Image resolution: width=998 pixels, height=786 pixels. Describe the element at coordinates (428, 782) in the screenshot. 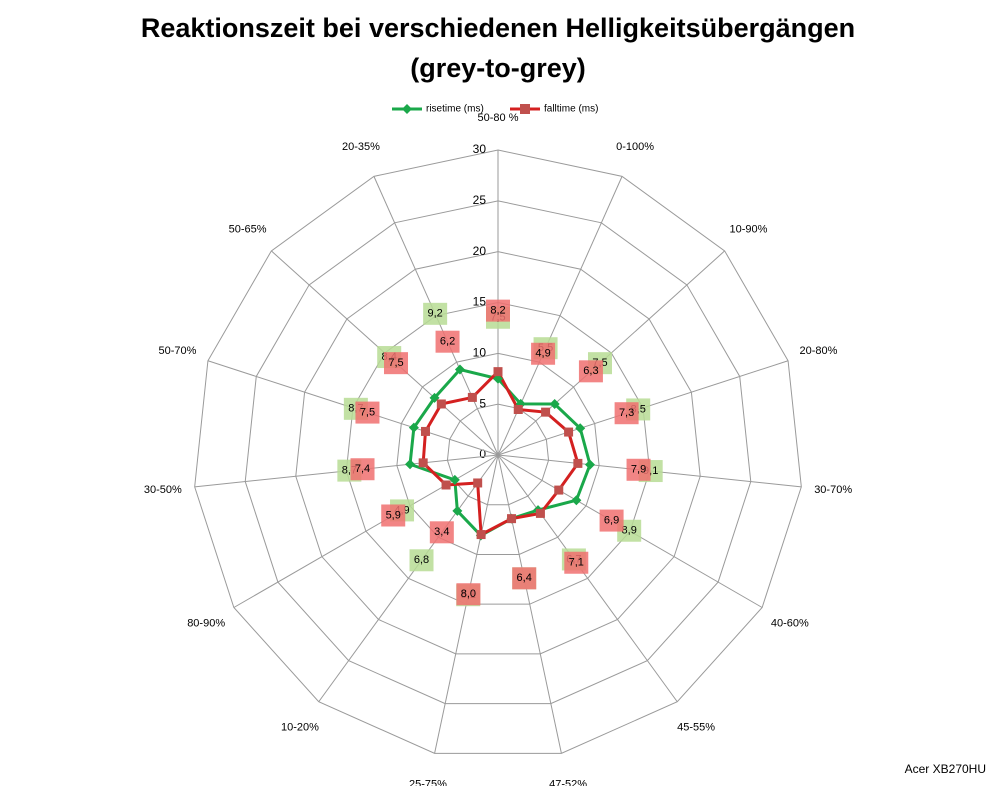

I see `category-label: 25-75%` at that location.